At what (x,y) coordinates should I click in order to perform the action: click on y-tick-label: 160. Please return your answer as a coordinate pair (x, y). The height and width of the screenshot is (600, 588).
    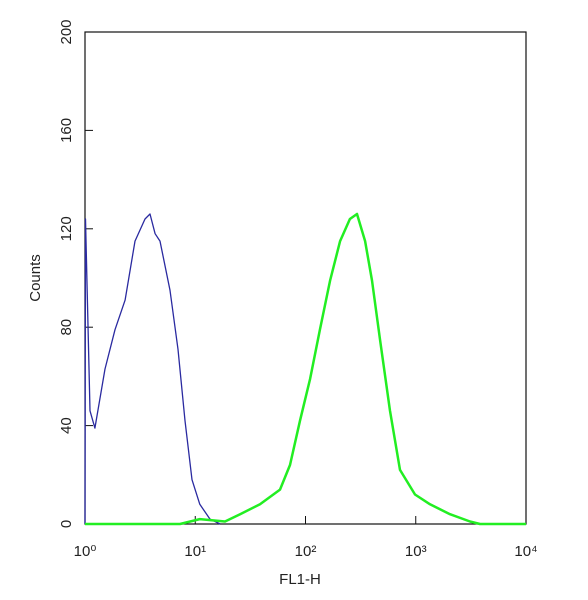
    Looking at the image, I should click on (66, 130).